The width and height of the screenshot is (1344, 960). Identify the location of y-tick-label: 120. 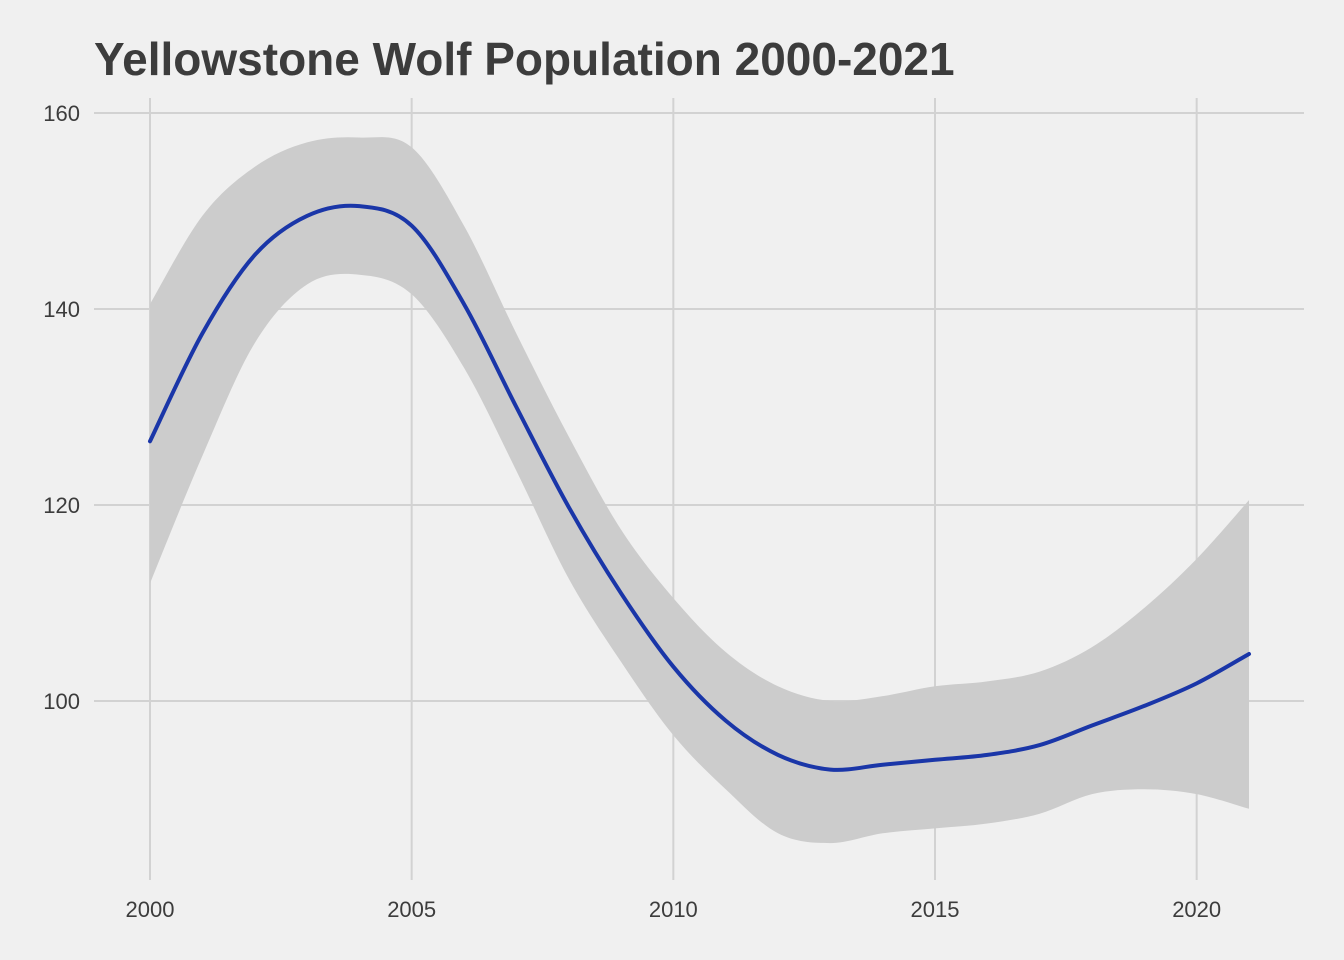
(61, 505).